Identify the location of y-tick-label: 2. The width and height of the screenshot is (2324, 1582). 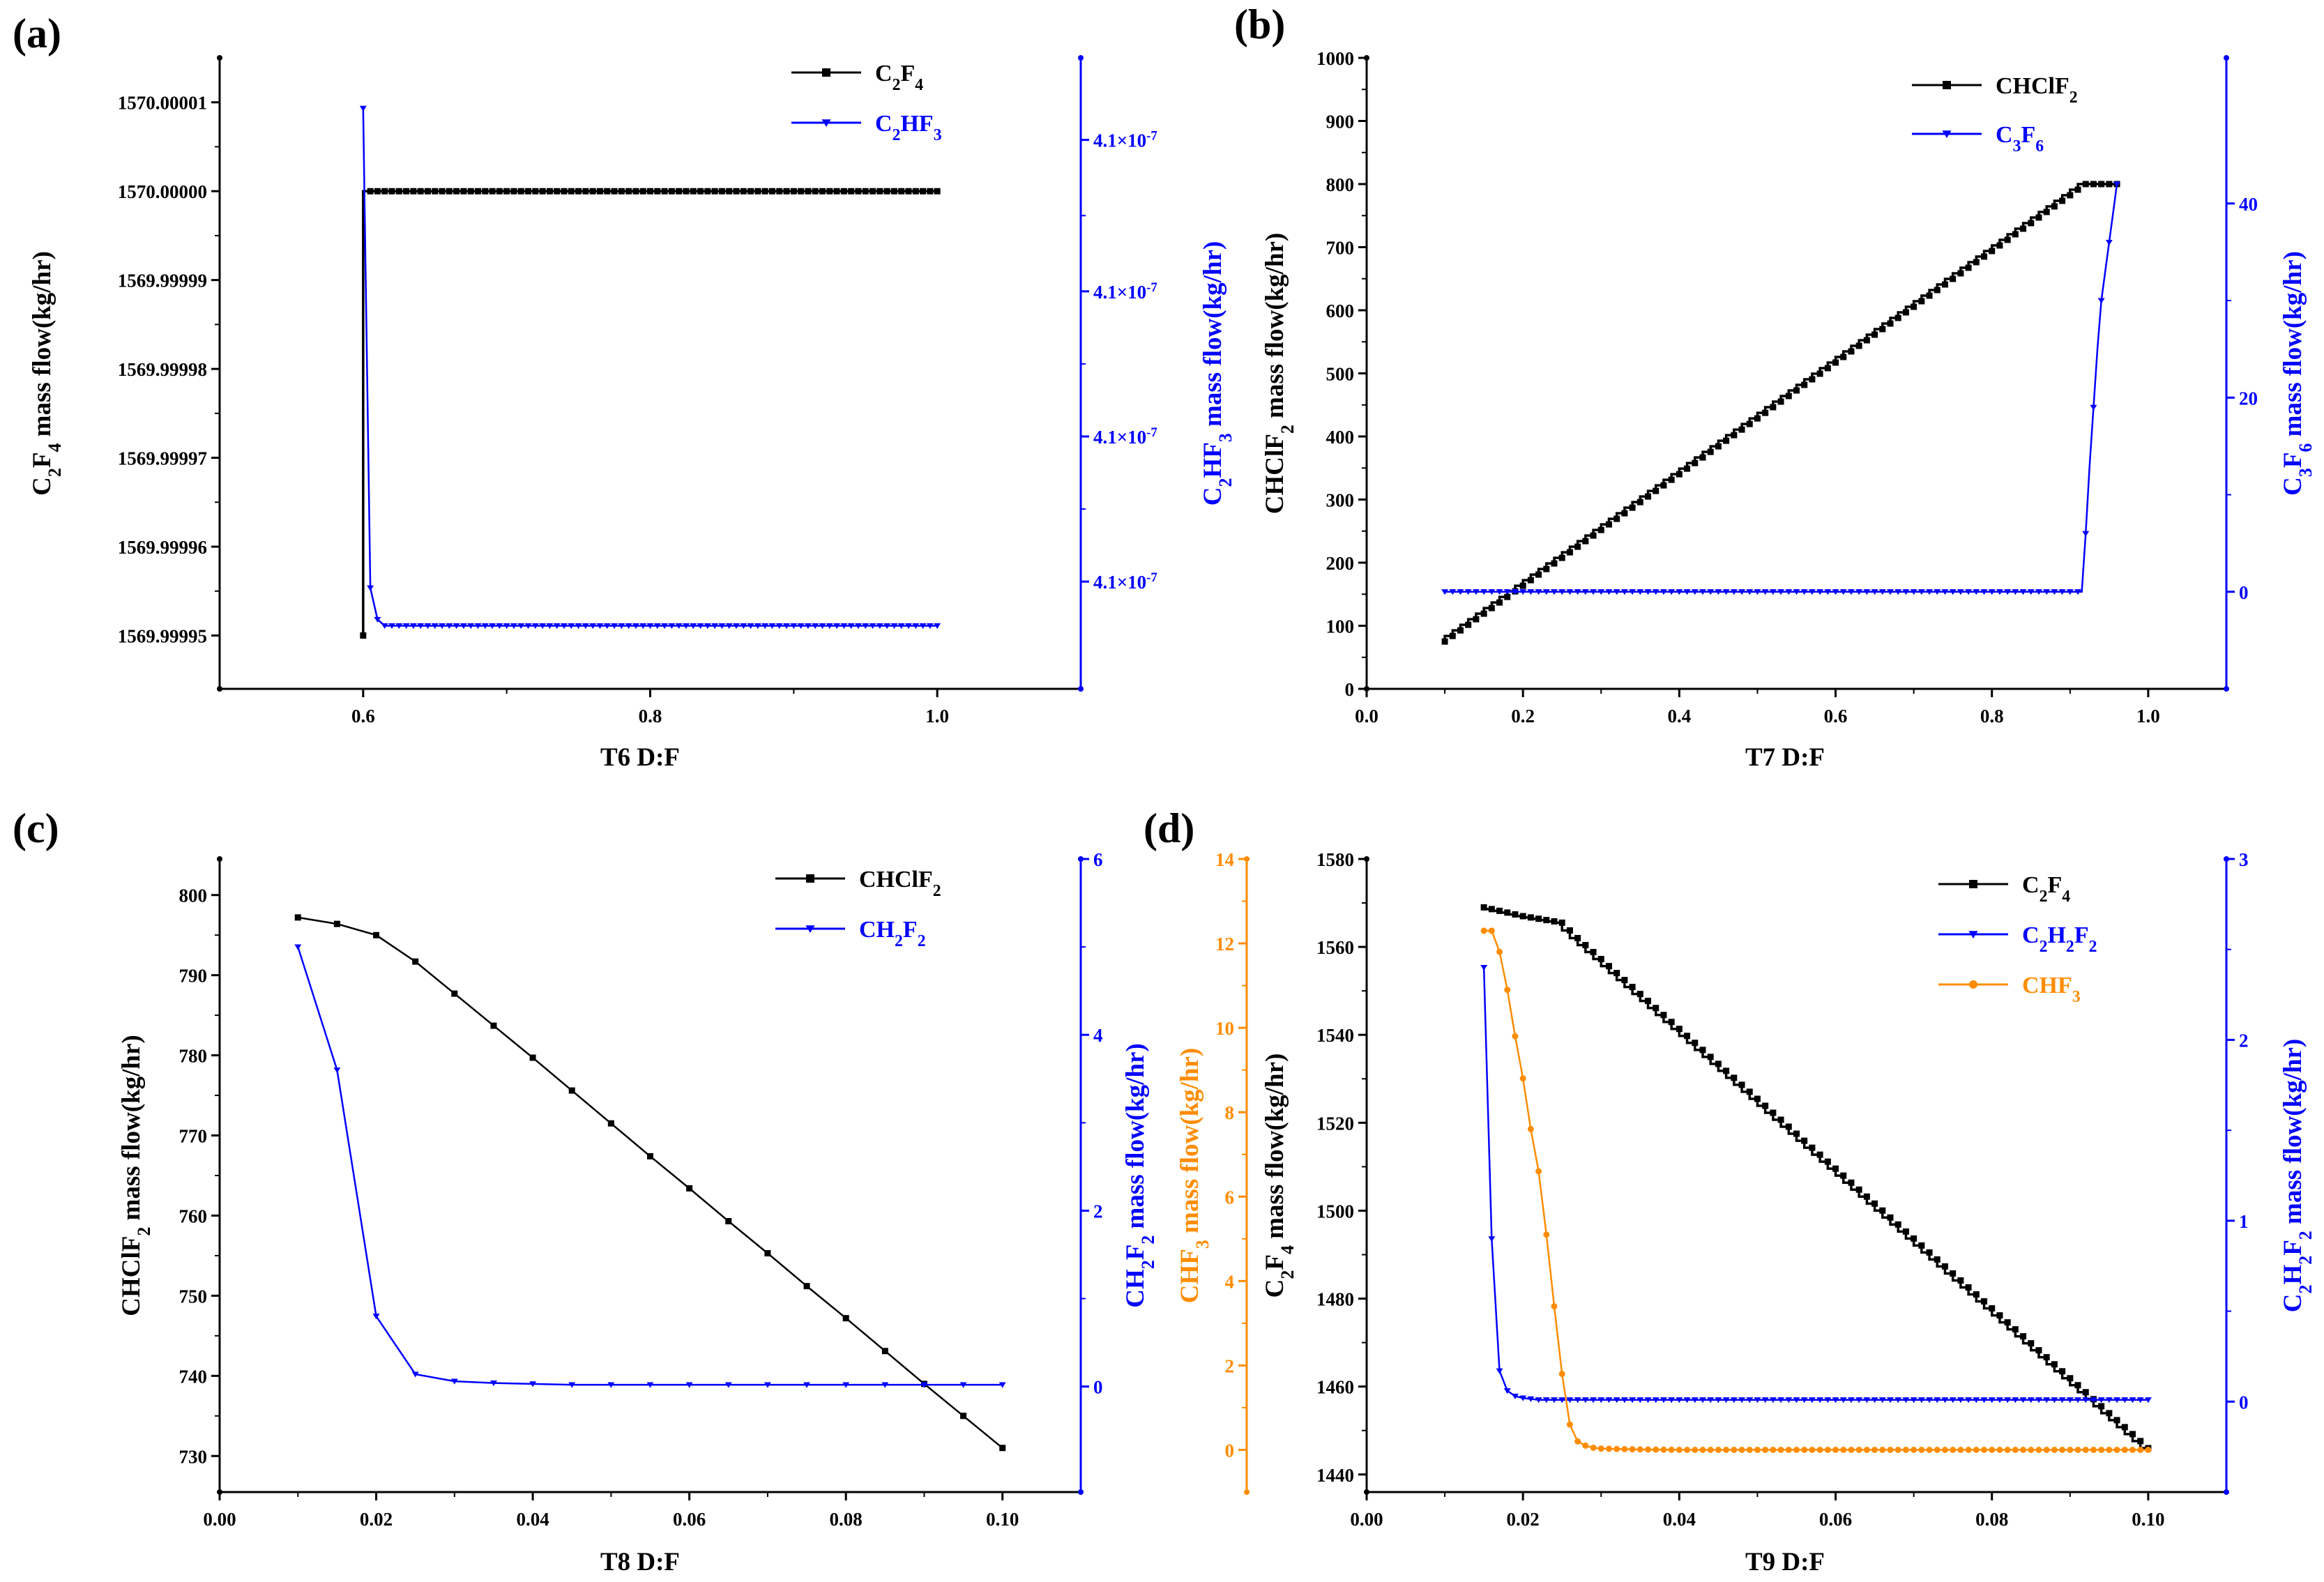
(2244, 1040).